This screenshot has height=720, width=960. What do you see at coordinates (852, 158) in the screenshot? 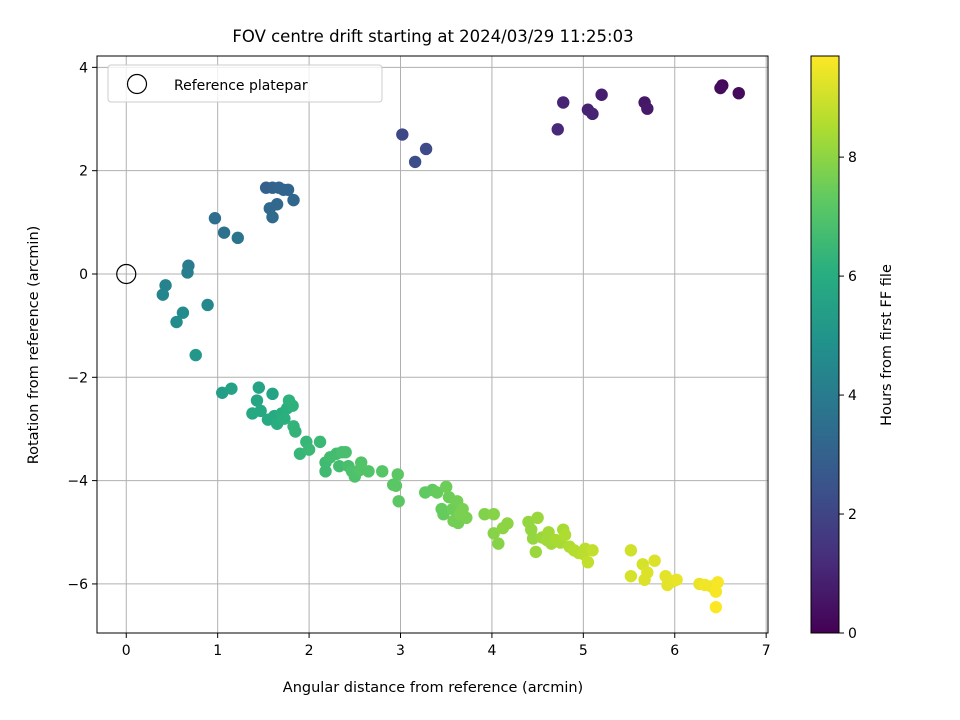
I see `colorbar-tick-label: 8` at bounding box center [852, 158].